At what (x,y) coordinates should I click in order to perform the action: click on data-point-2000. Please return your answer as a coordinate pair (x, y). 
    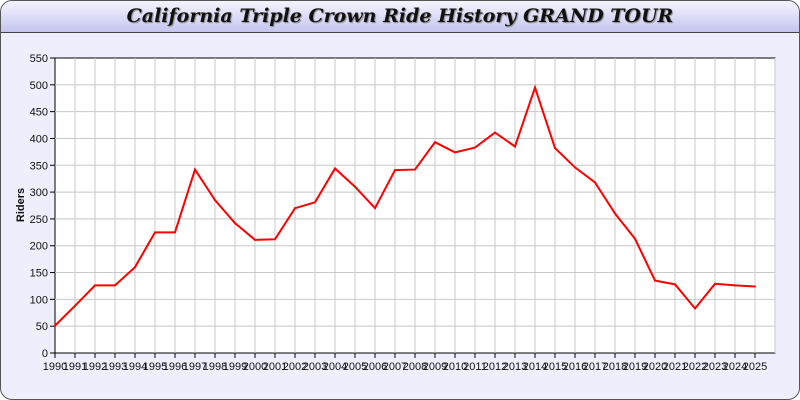
    Looking at the image, I should click on (255, 239).